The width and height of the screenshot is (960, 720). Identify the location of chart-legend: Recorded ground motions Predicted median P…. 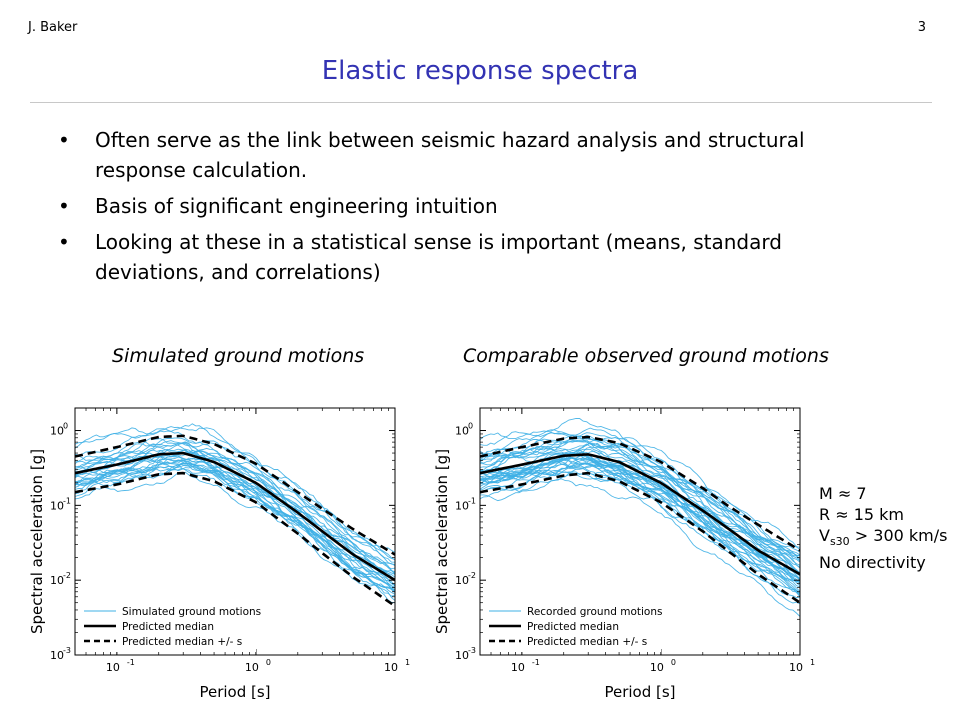
(572, 626).